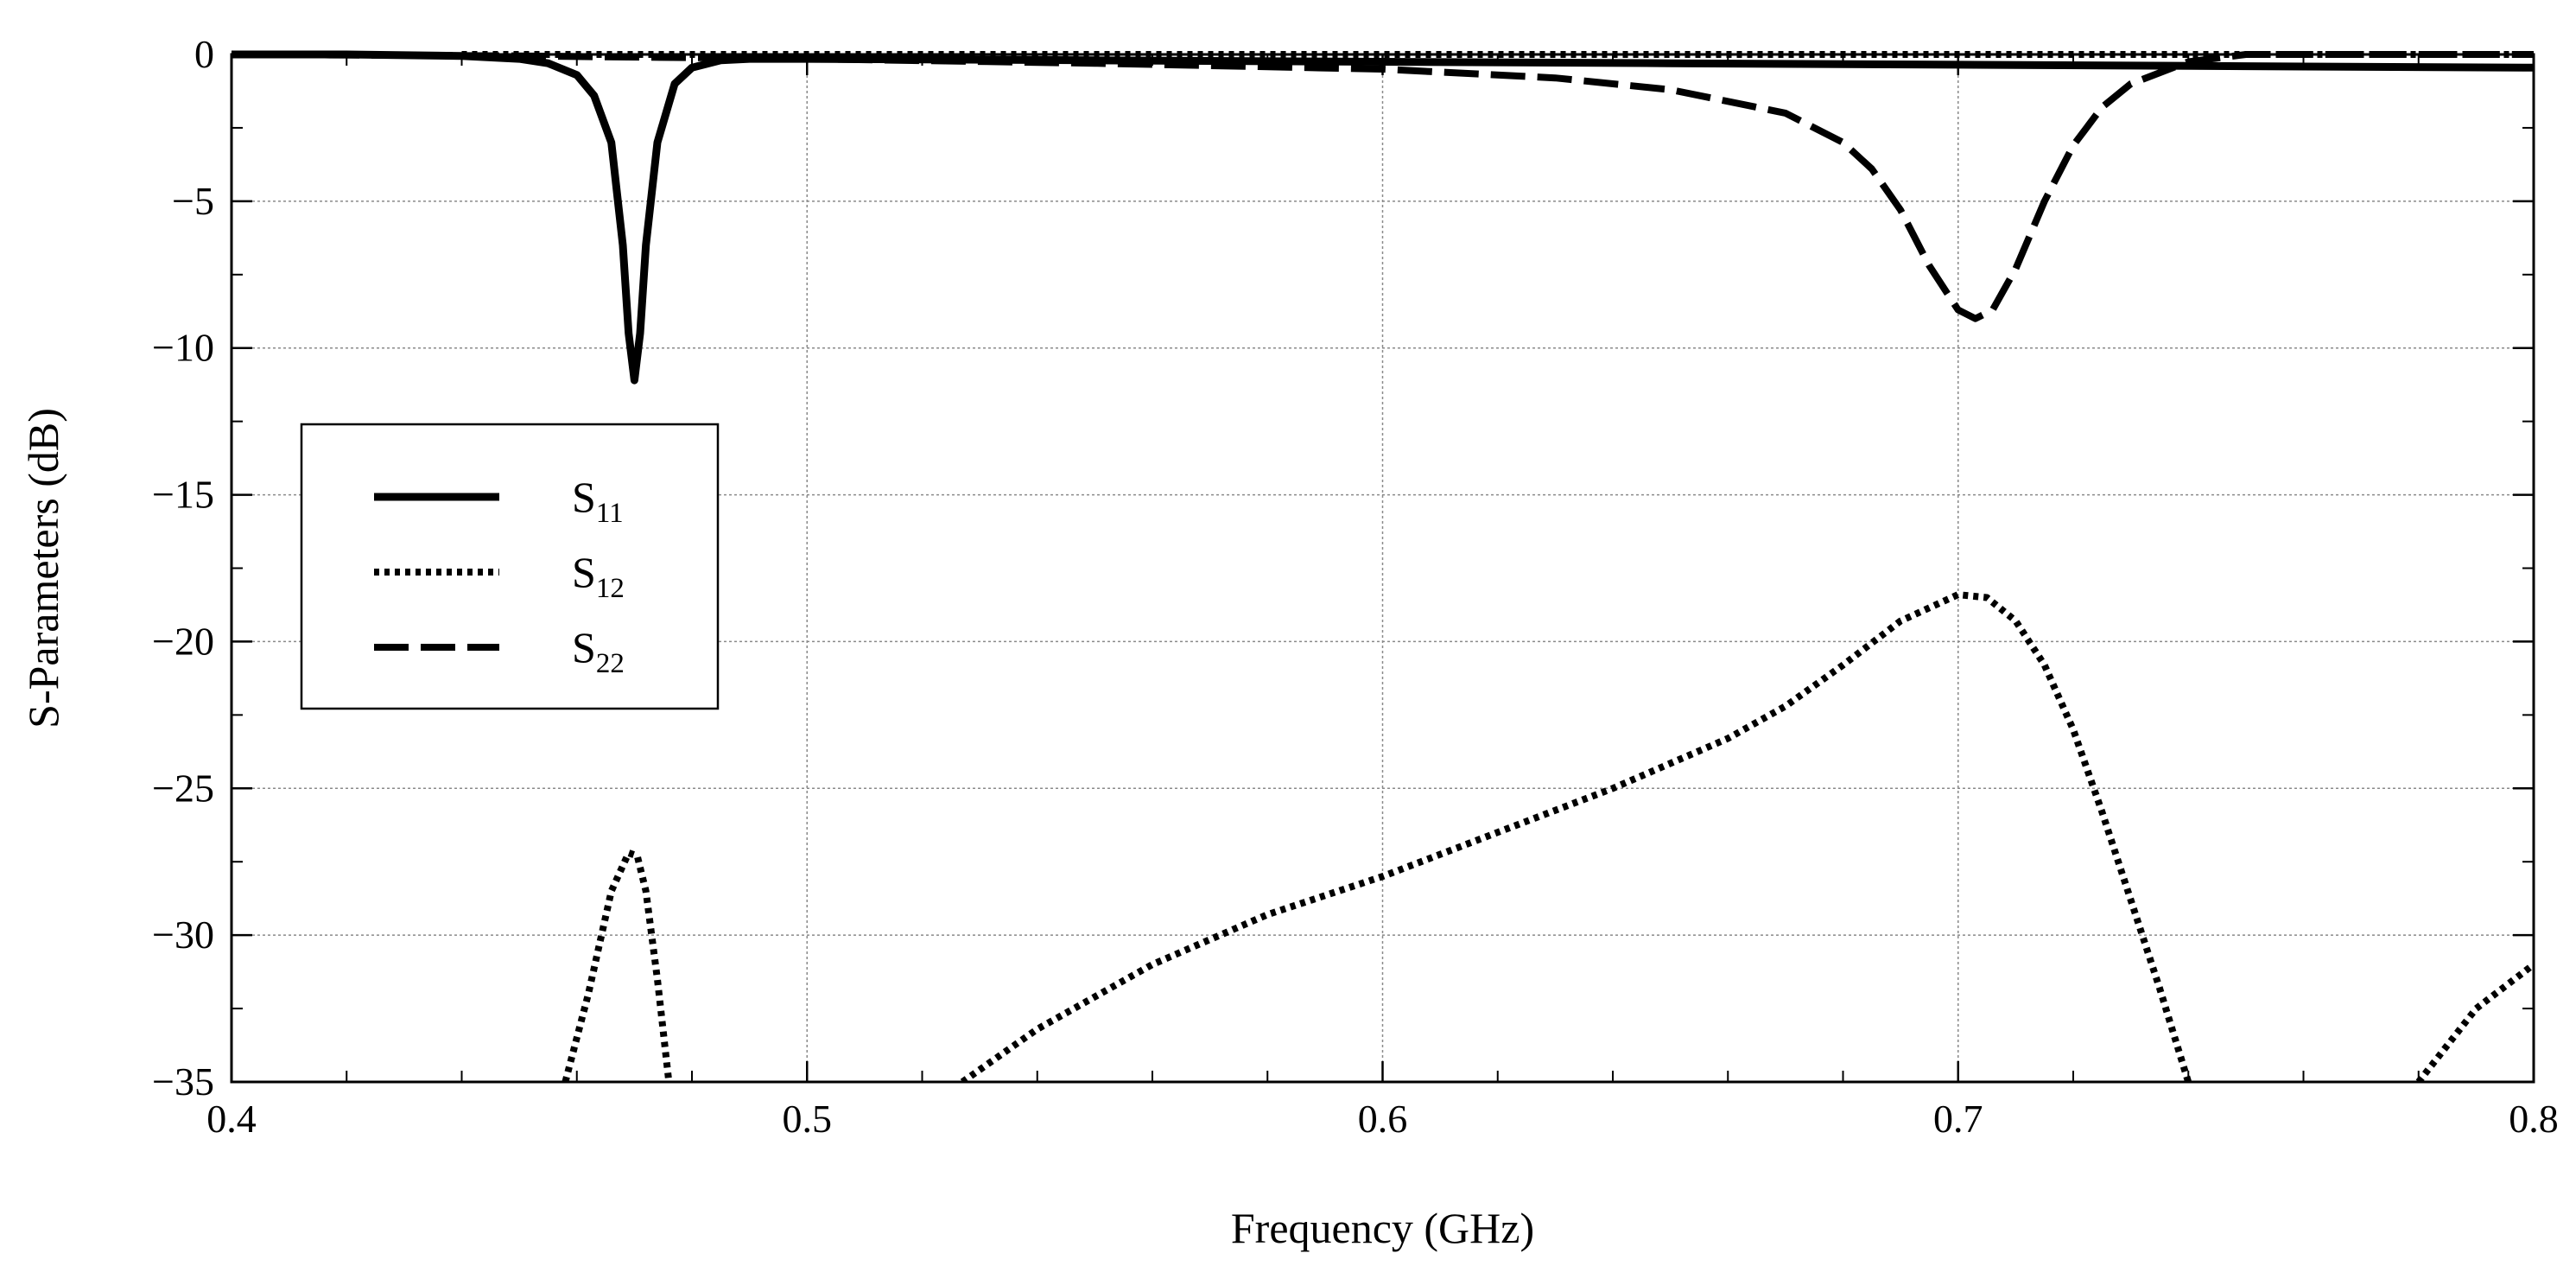 The width and height of the screenshot is (2576, 1285). What do you see at coordinates (1382, 1228) in the screenshot?
I see `x-axis-title: Frequency (GHz)` at bounding box center [1382, 1228].